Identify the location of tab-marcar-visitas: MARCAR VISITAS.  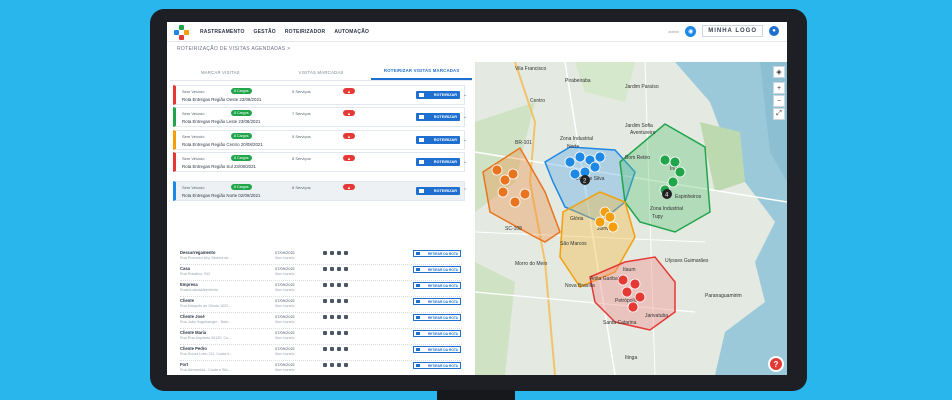
(220, 72).